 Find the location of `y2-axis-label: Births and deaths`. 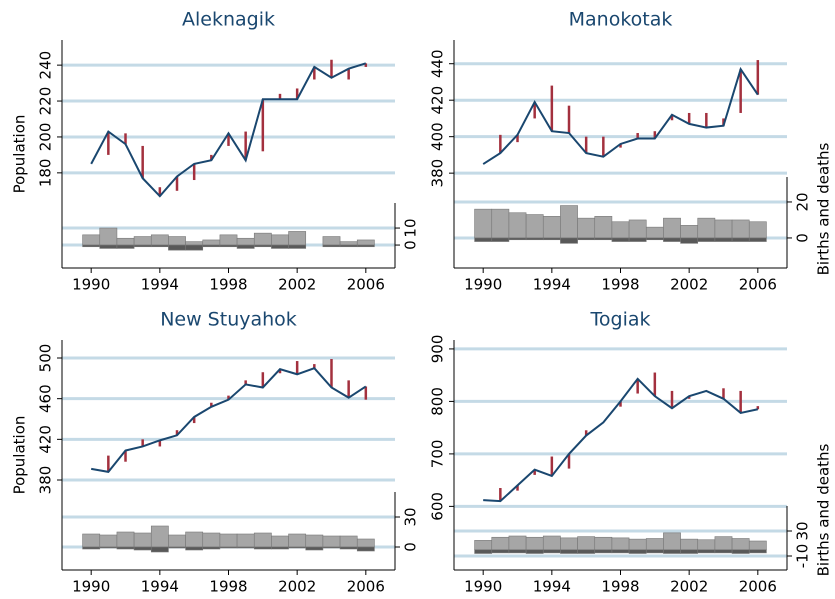

y2-axis-label: Births and deaths is located at coordinates (824, 208).